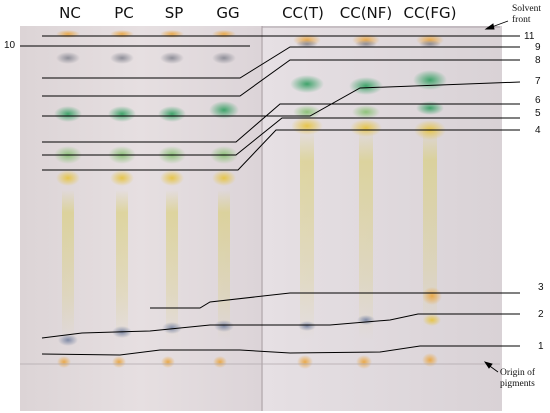  What do you see at coordinates (366, 13) in the screenshot?
I see `lane-label-cc-nf: CC(NF)` at bounding box center [366, 13].